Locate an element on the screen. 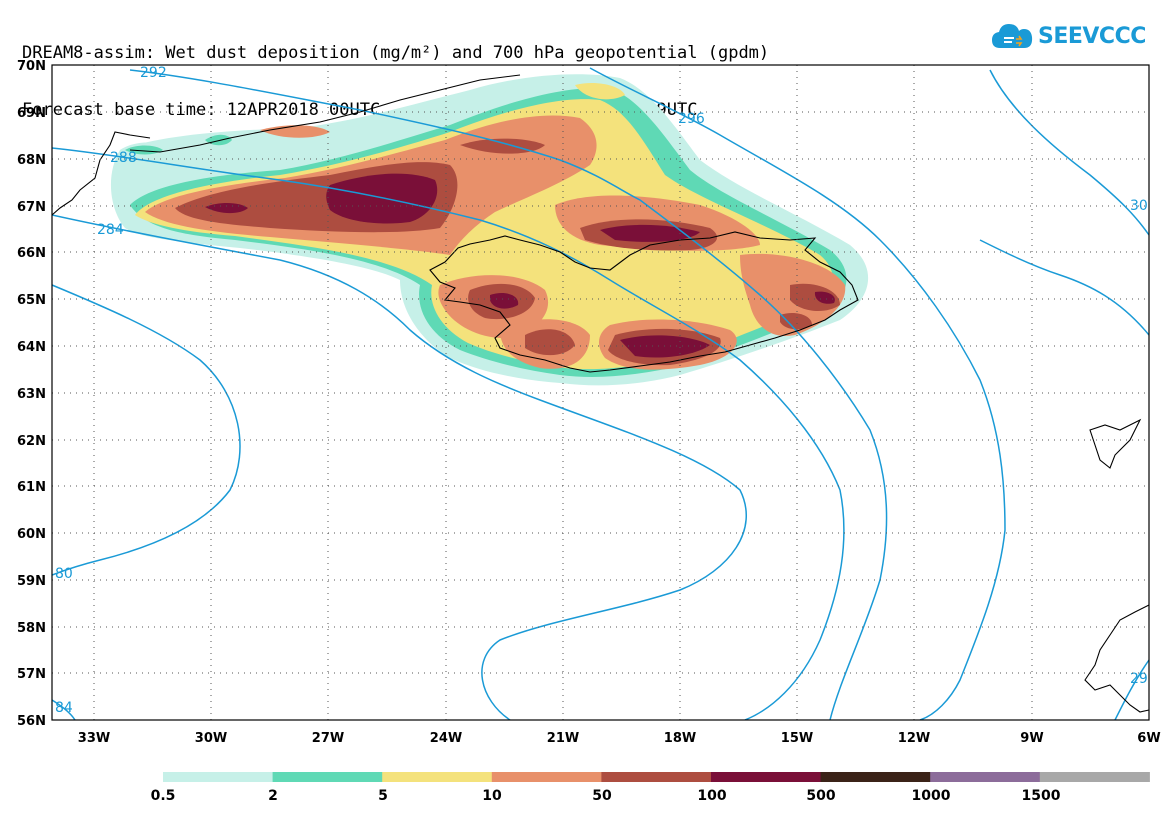  lon-label: 21W is located at coordinates (563, 738).